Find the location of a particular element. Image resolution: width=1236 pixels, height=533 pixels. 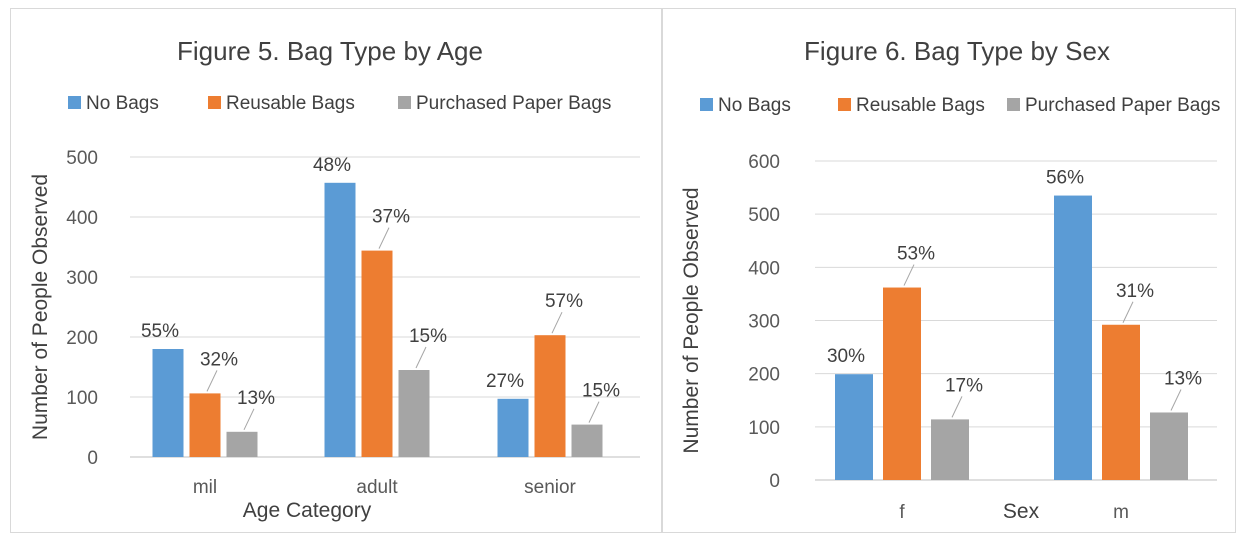

age-ytick-label-500: 500 is located at coordinates (82, 158).